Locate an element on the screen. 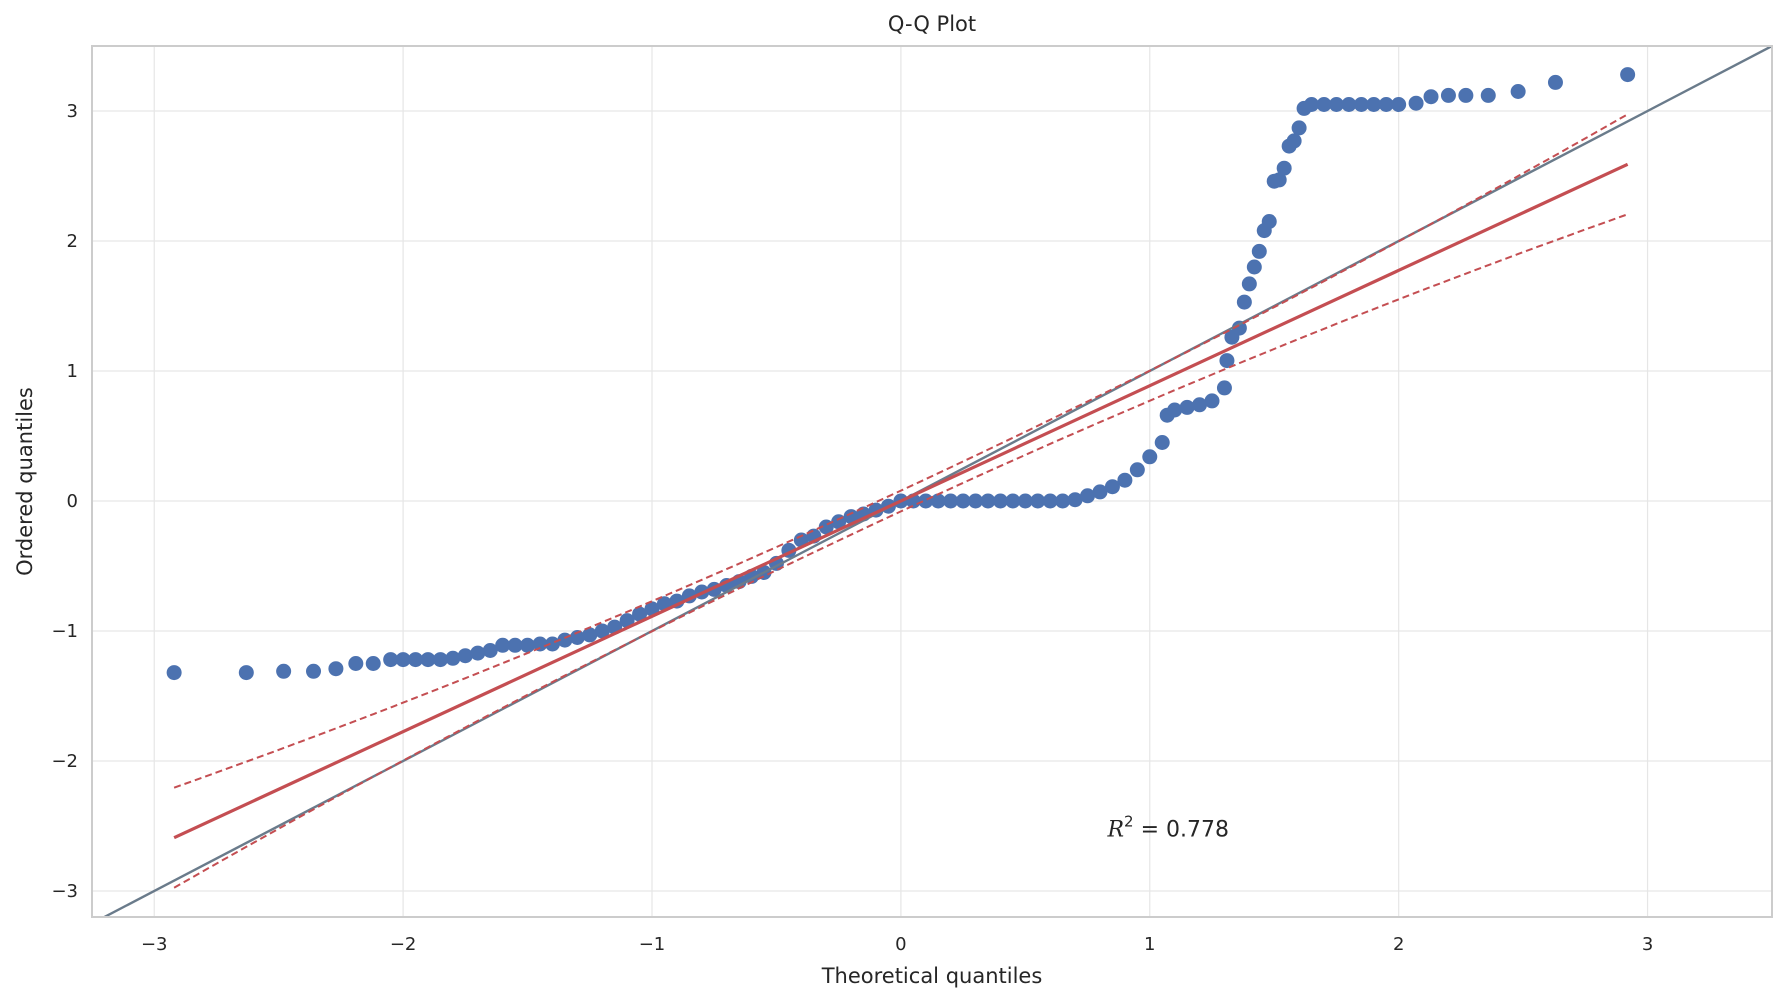 The height and width of the screenshot is (998, 1783). x-tick-label: 1 is located at coordinates (1149, 944).